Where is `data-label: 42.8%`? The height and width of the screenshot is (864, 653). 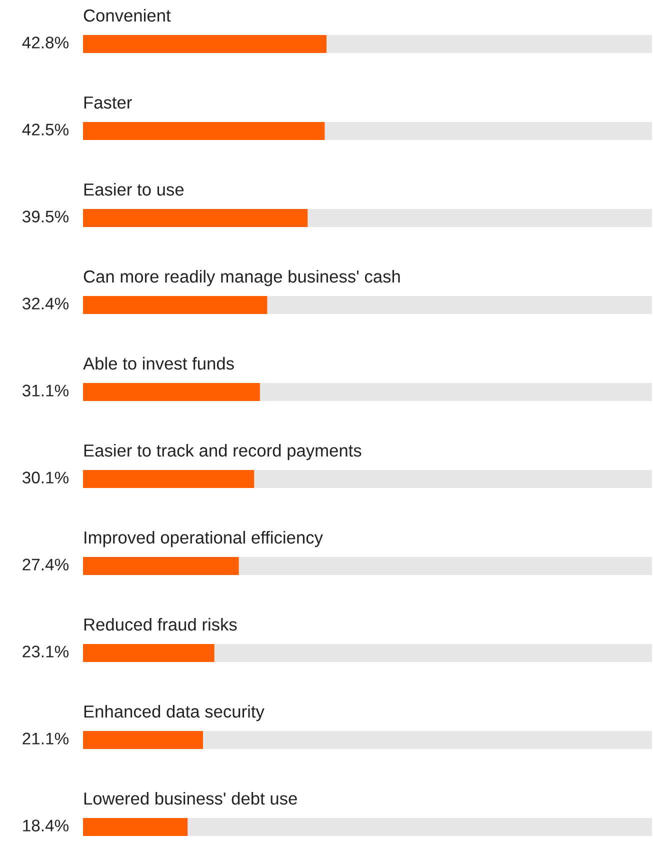
data-label: 42.8% is located at coordinates (45, 42).